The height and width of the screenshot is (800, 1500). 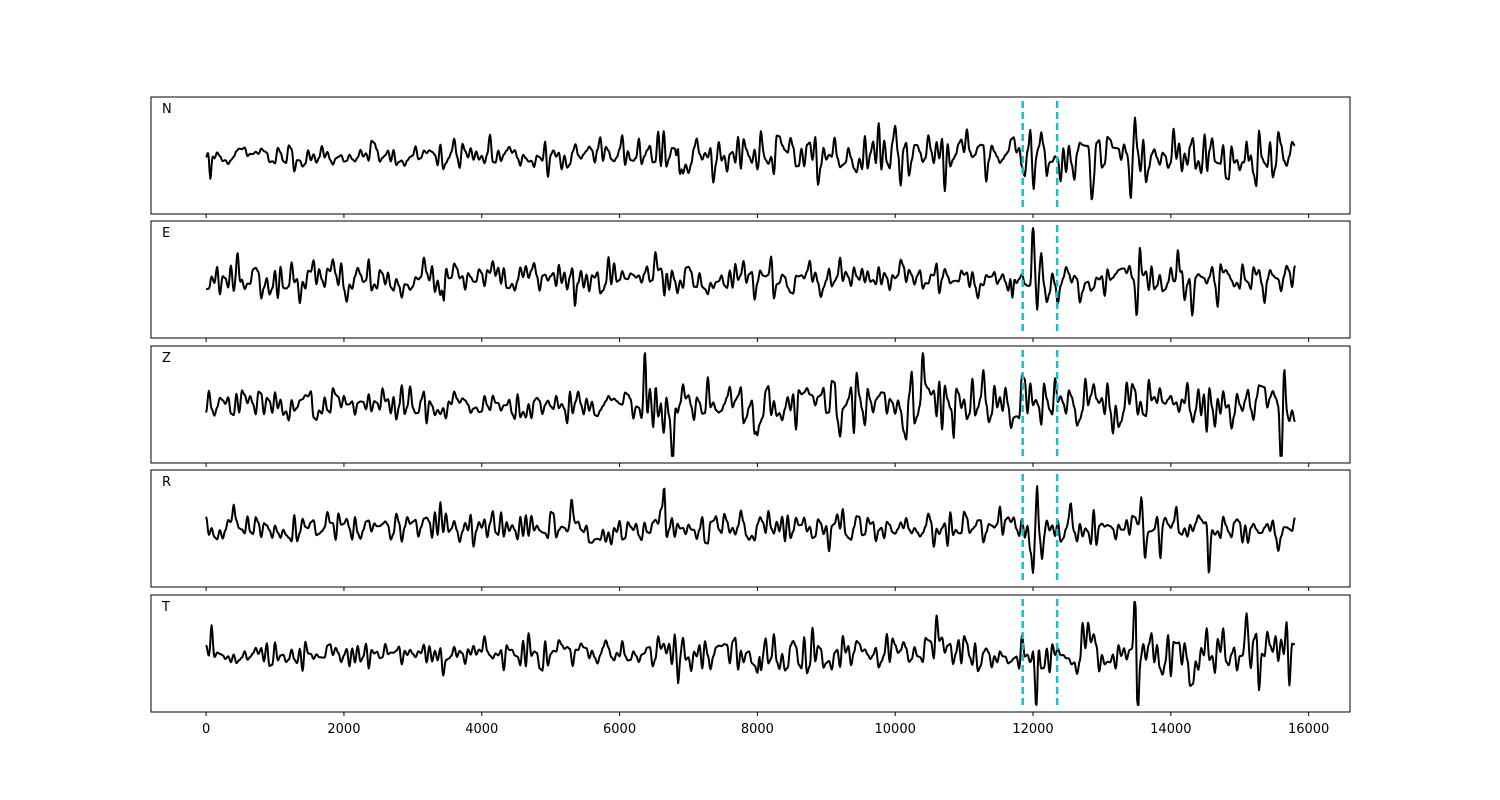 I want to click on x-tick-label: 16000, so click(x=1308, y=729).